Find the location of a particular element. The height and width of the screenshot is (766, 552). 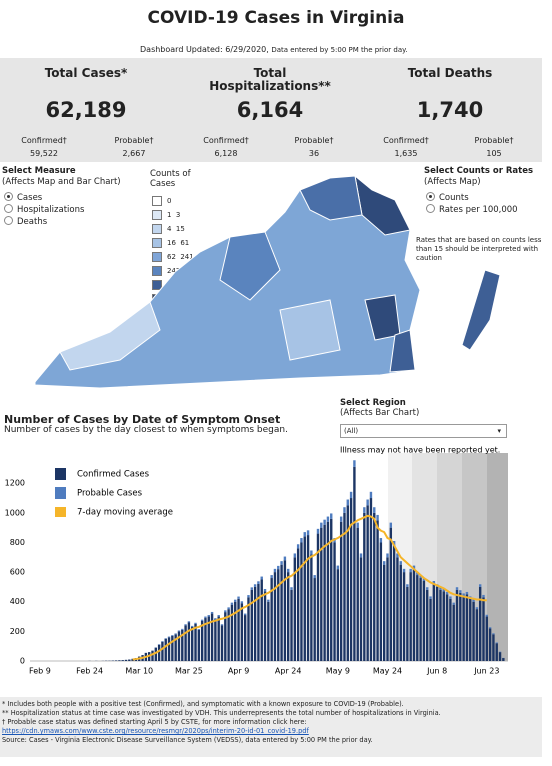

radio-label: Hospitalizations is located at coordinates (51, 210).